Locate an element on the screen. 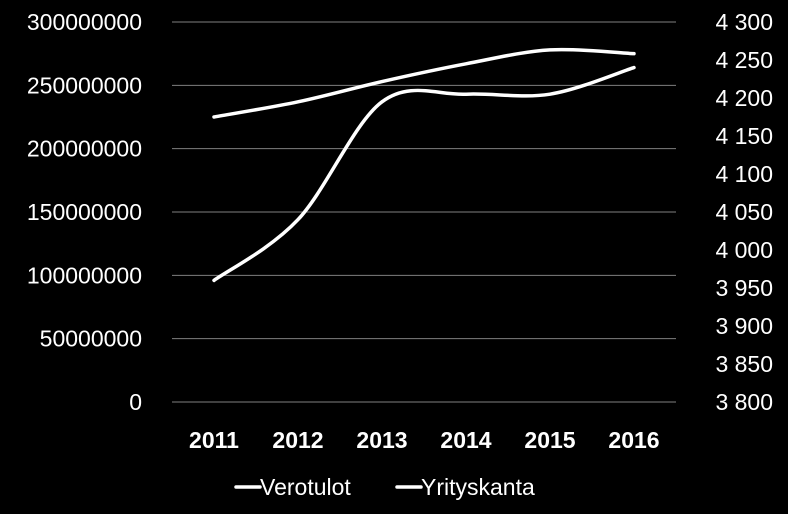  right-tick-label: 4 050 is located at coordinates (744, 212).